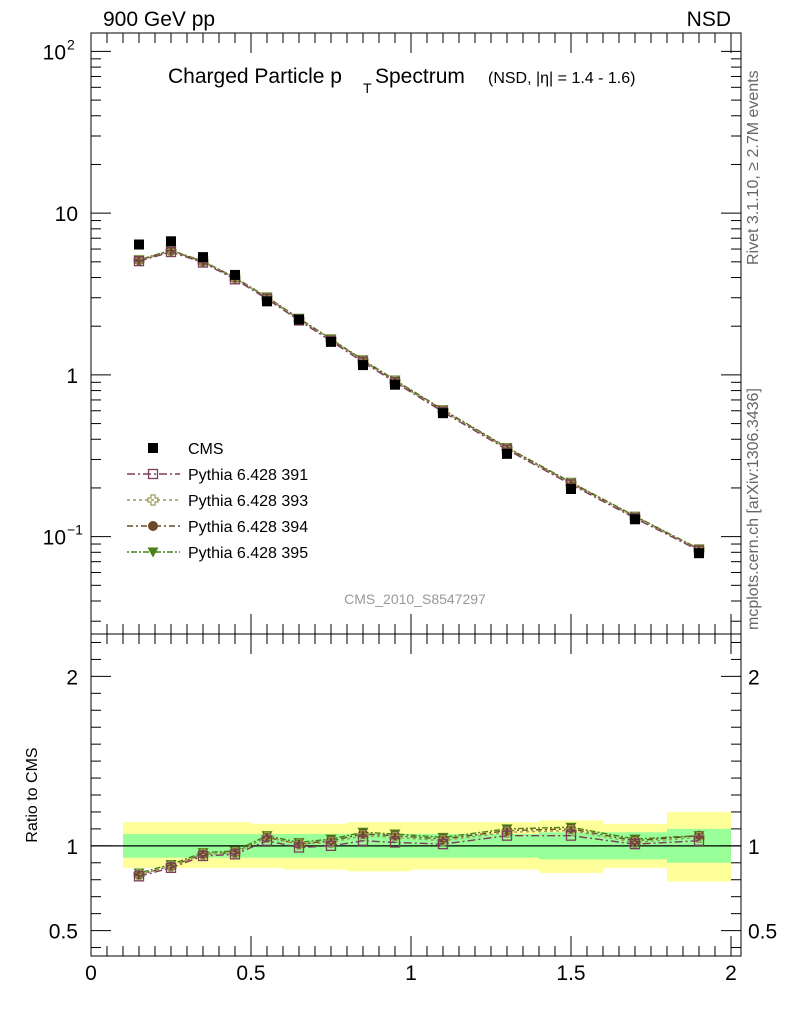 The width and height of the screenshot is (786, 1024). Describe the element at coordinates (420, 76) in the screenshot. I see `chart-title-rest: Spectrum` at that location.